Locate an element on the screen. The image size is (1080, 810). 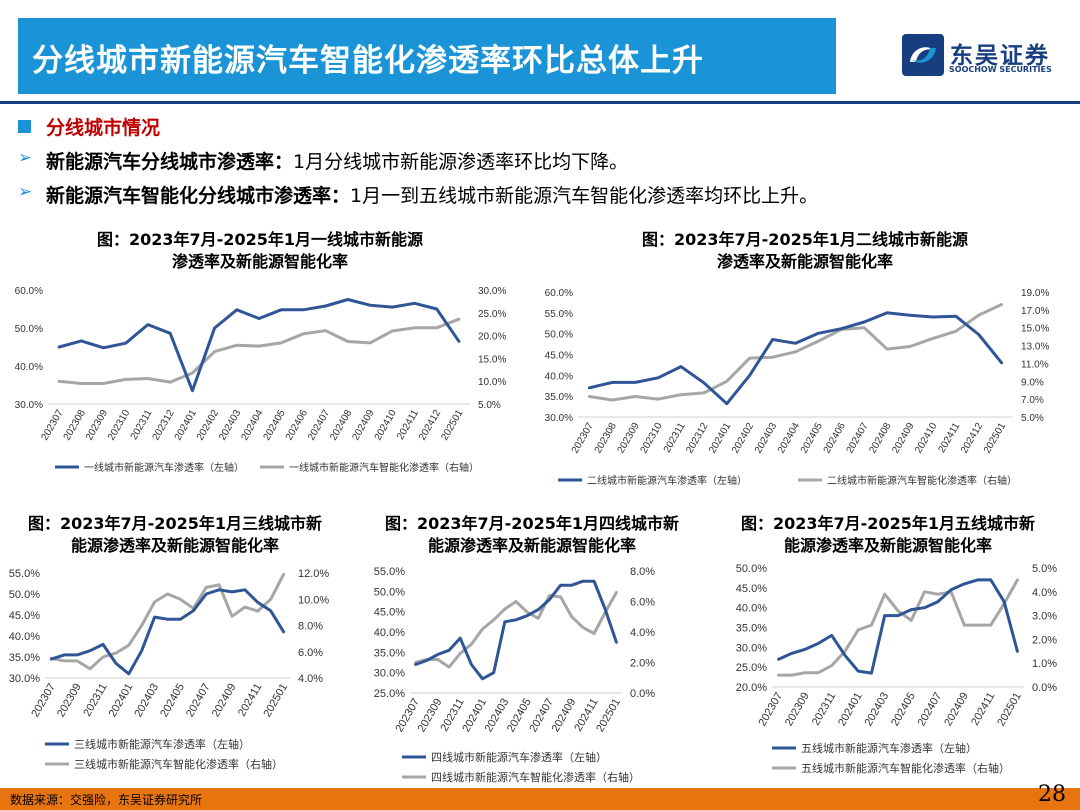
y-right-tick-label: 13.0% is located at coordinates (1035, 347).